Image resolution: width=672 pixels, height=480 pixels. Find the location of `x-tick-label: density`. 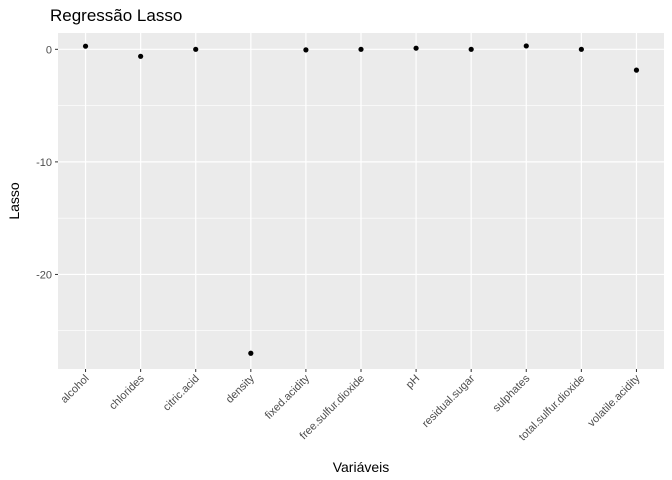

x-tick-label: density is located at coordinates (240, 388).